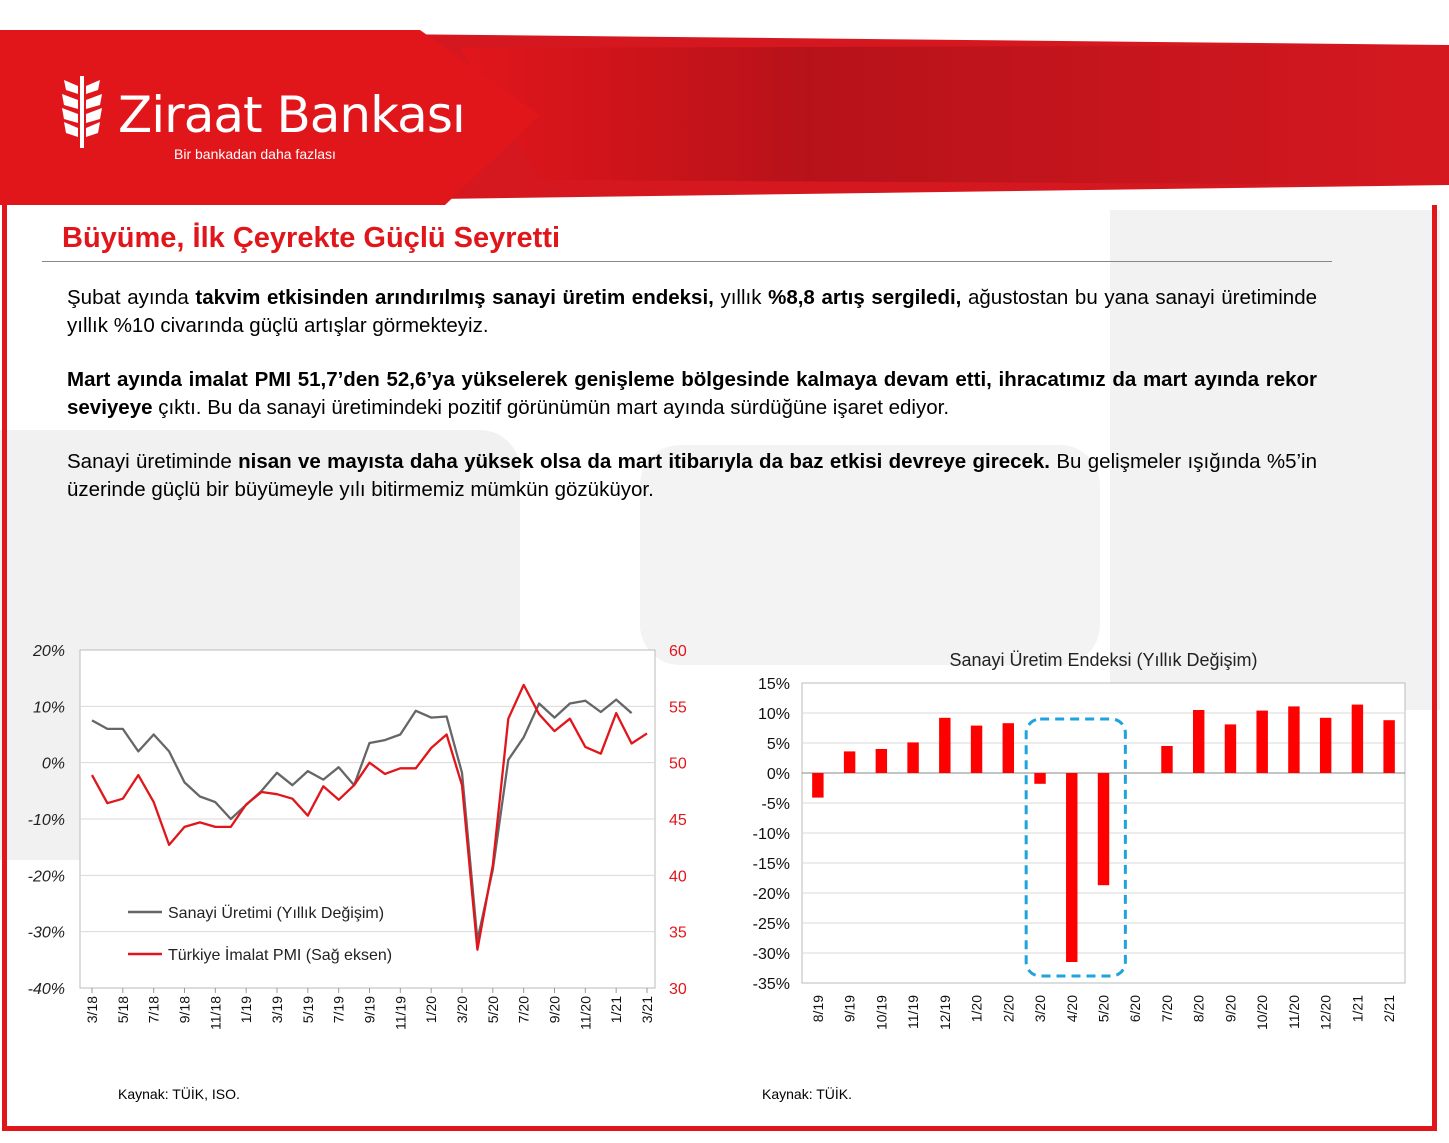  What do you see at coordinates (276, 913) in the screenshot?
I see `legend-label: Sanayi Üretimi (Yıllık Değişim)` at bounding box center [276, 913].